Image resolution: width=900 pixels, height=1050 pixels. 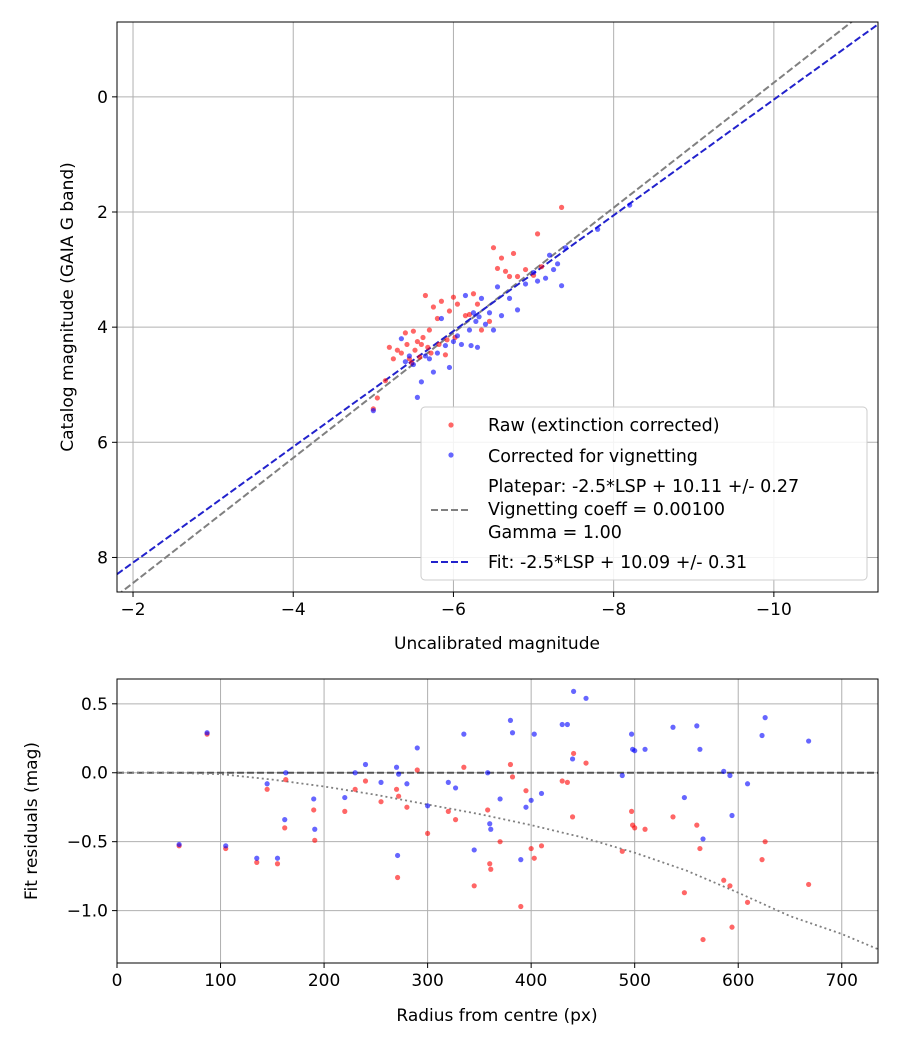 I want to click on legend-label-fit: Fit: -2.5*LSP + 10.09 +/- 0.31, so click(x=617, y=563).